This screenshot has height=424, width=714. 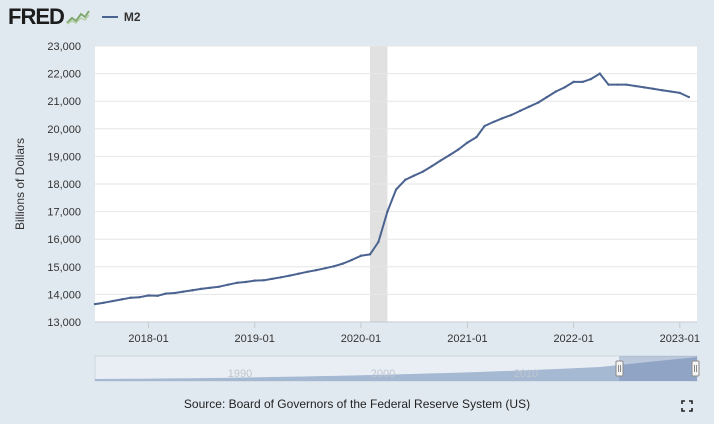 I want to click on chart-header: FRED M2, so click(x=74, y=17).